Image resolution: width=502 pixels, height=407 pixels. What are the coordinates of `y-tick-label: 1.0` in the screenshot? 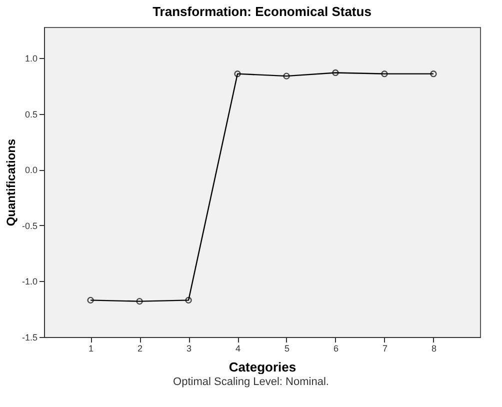 It's located at (31, 59).